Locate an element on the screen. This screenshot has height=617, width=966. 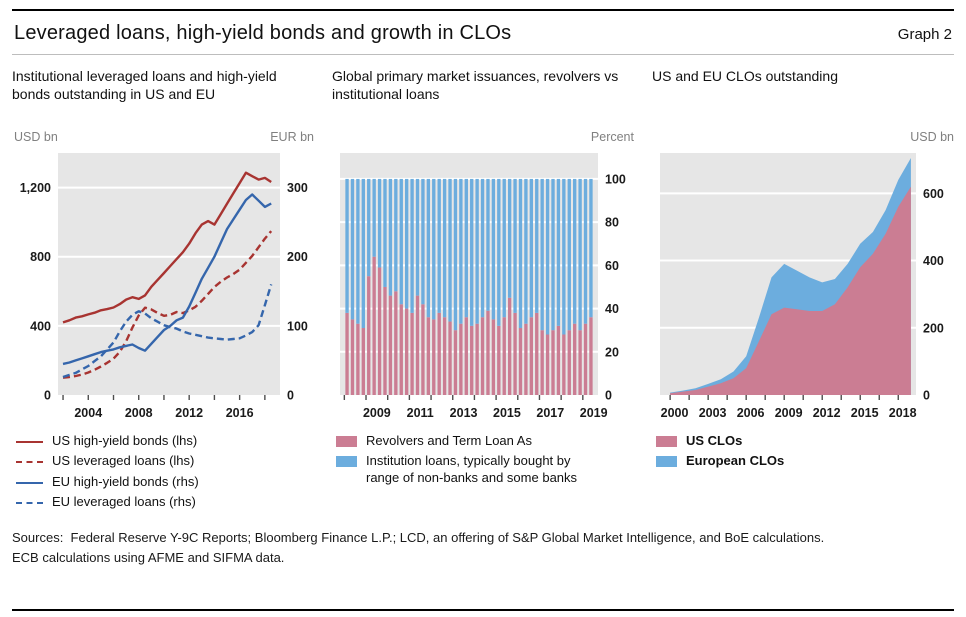
legend-label: US high-yield bonds (lhs) is located at coordinates (125, 440).